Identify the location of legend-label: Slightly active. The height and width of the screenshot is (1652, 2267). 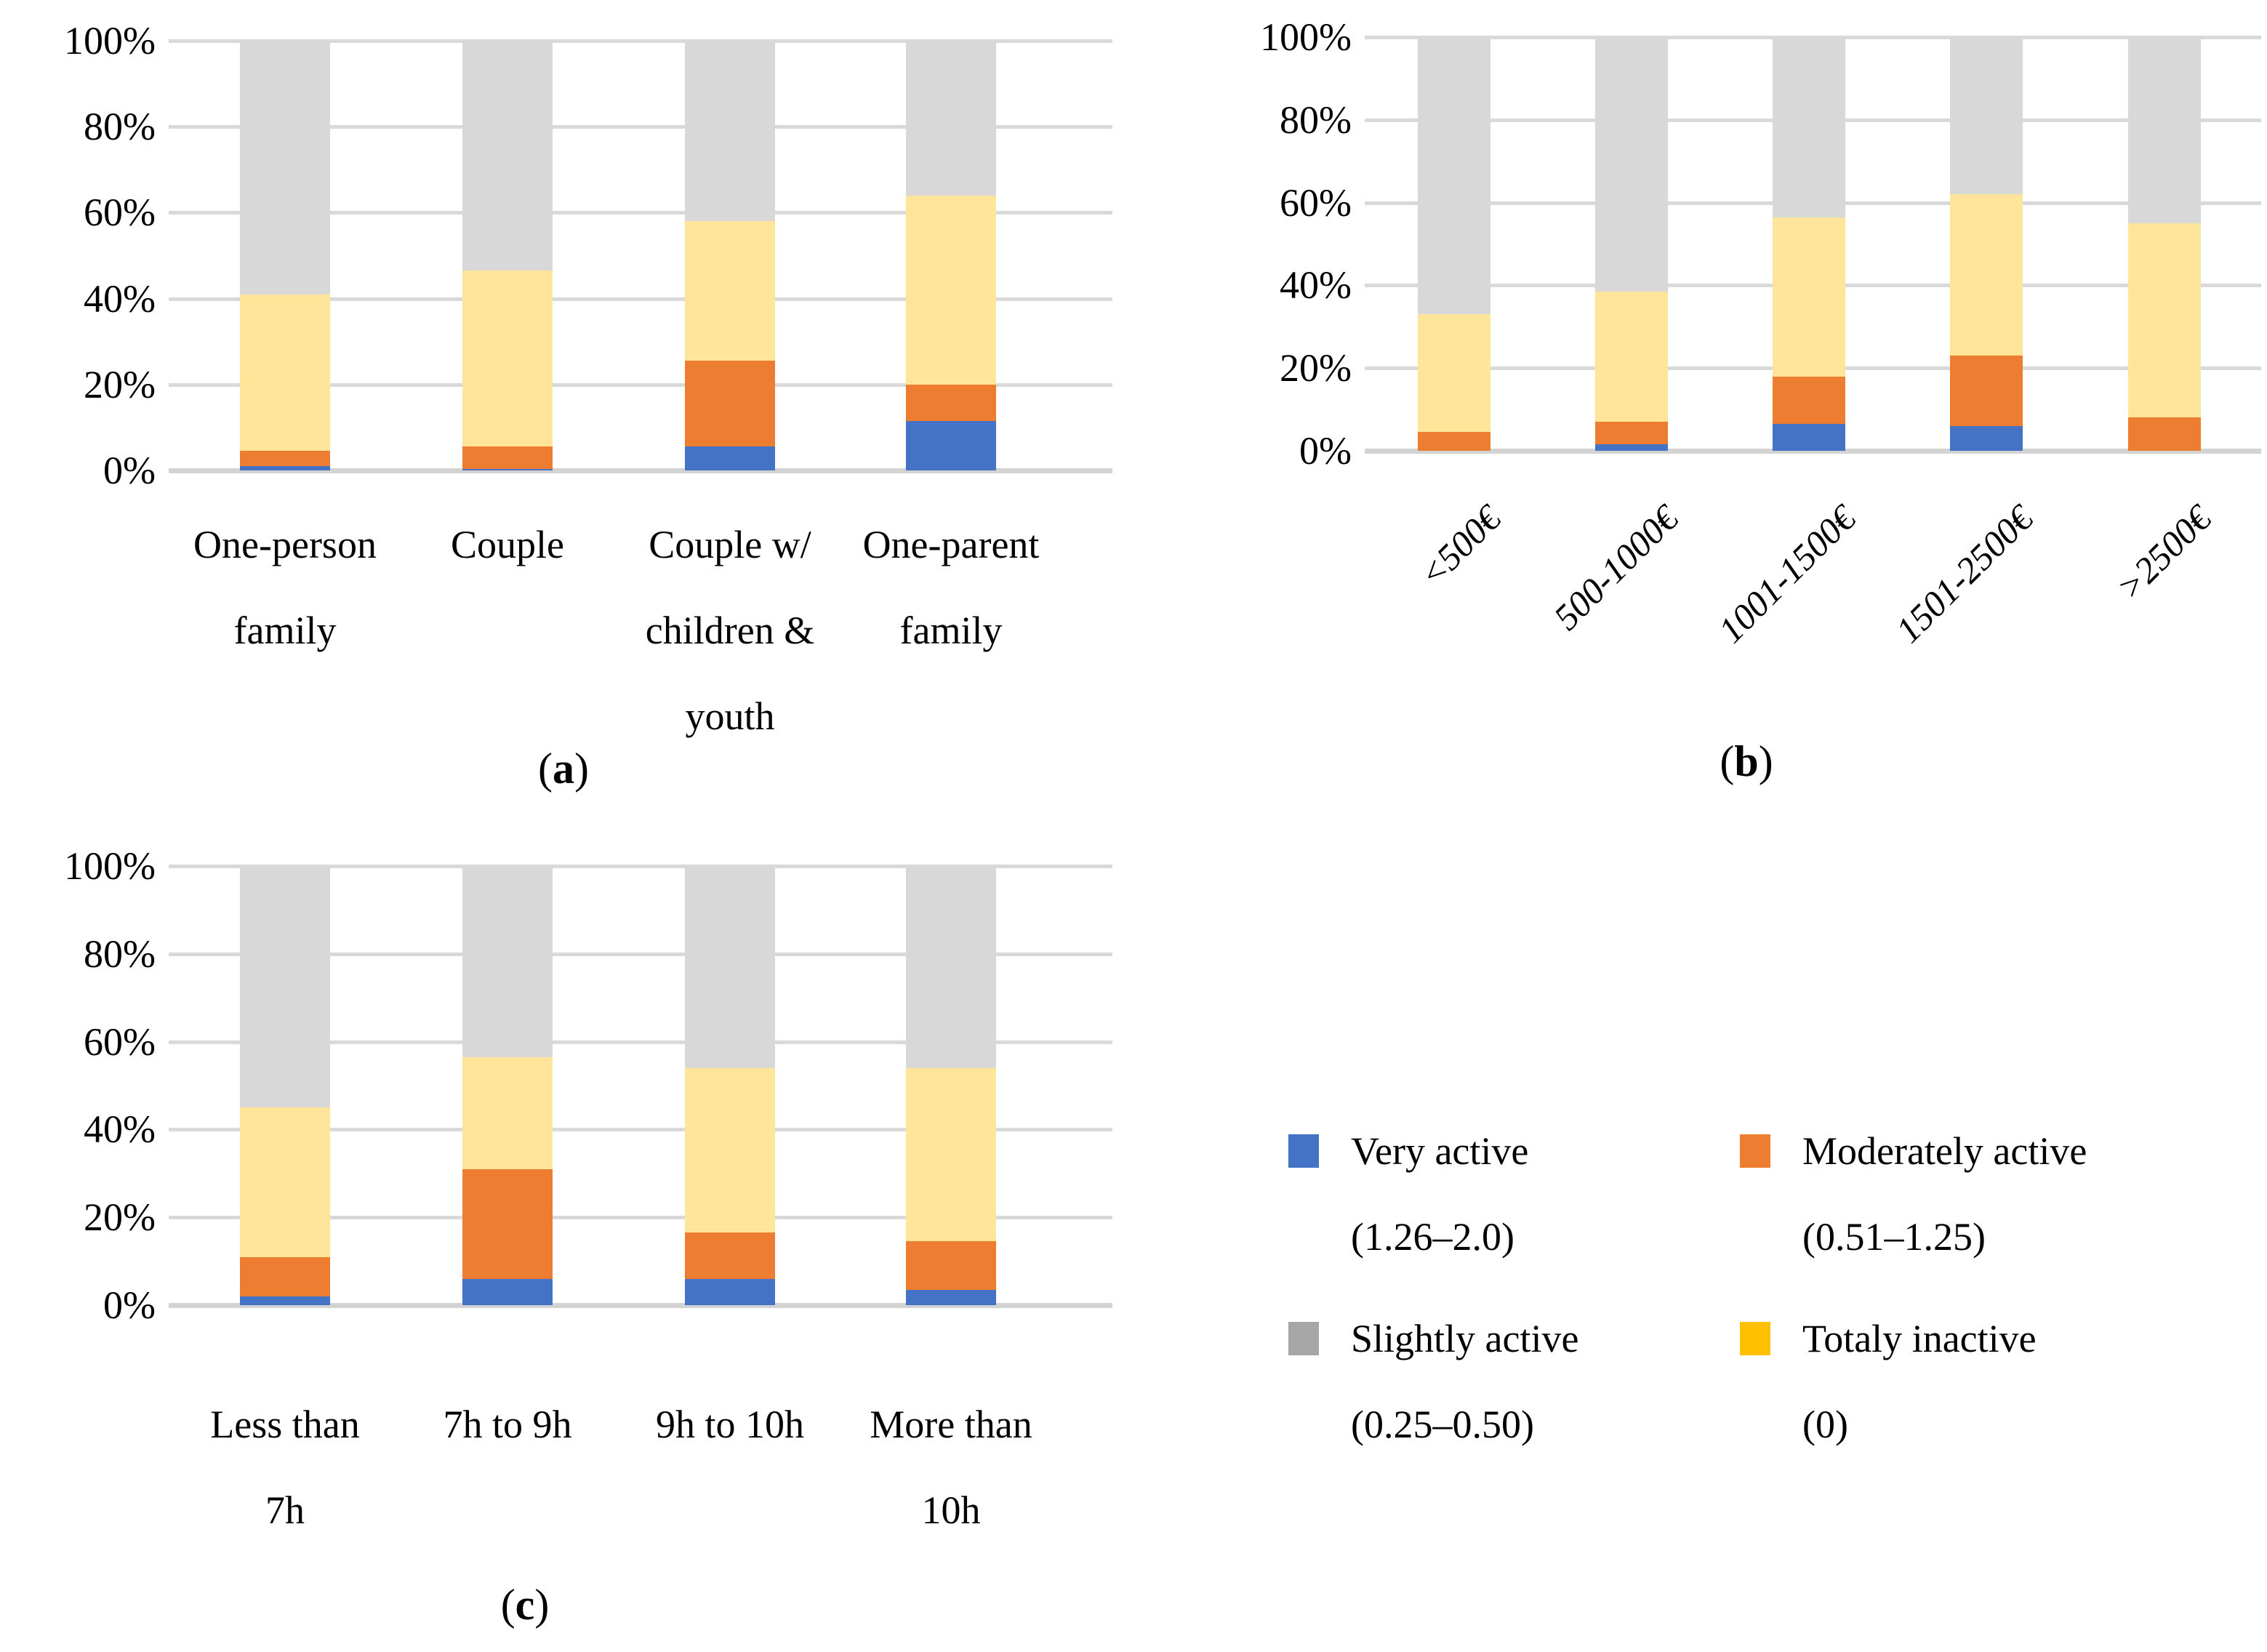
(1465, 1338).